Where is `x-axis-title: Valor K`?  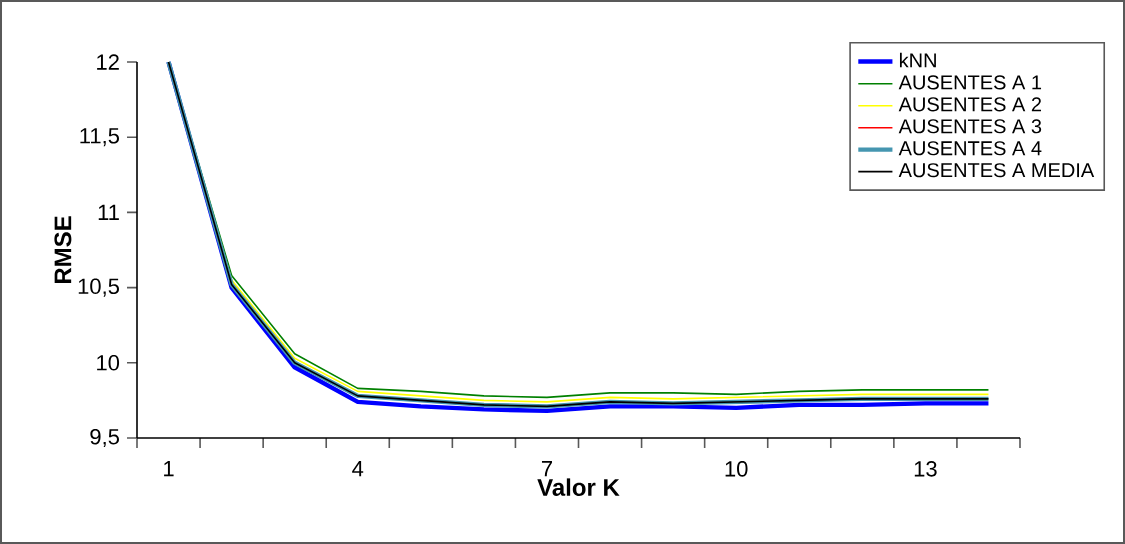
x-axis-title: Valor K is located at coordinates (578, 487).